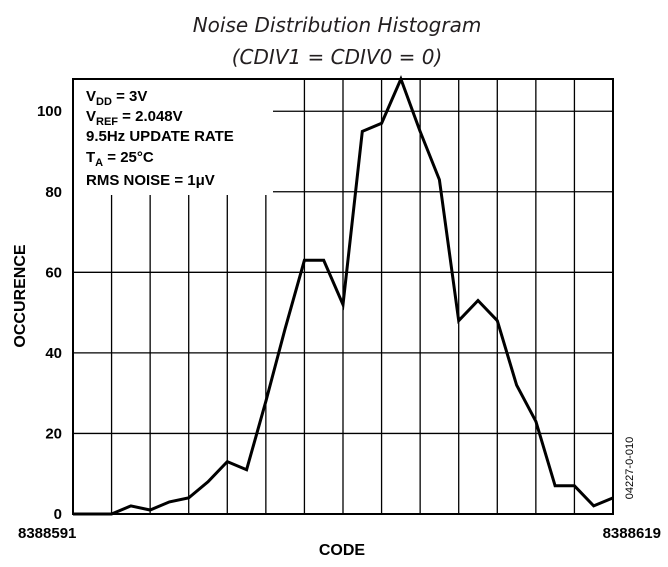 The image size is (668, 567). Describe the element at coordinates (53, 433) in the screenshot. I see `y-tick-label: 20` at that location.